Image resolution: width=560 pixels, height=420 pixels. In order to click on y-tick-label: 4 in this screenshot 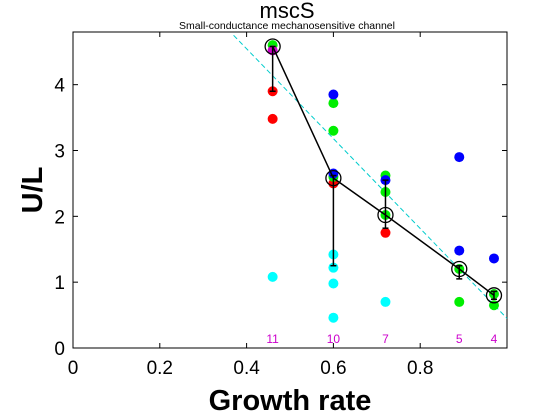, I will do `click(59, 86)`.